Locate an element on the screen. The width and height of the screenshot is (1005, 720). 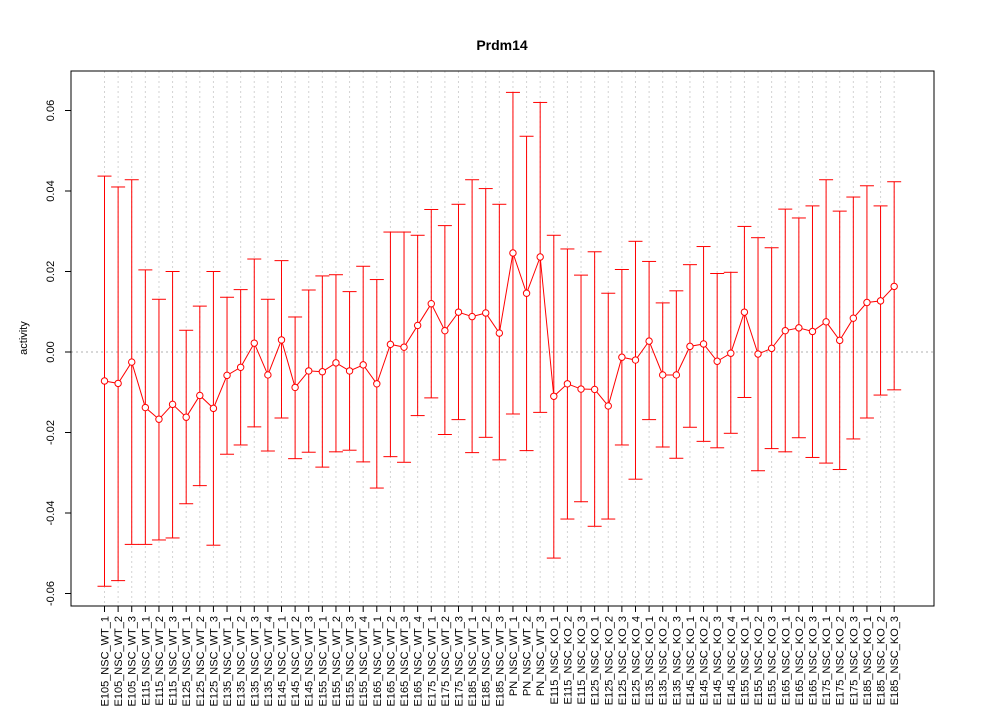
x-tick-label: E165_NSC_WT_4 is located at coordinates (419, 661).